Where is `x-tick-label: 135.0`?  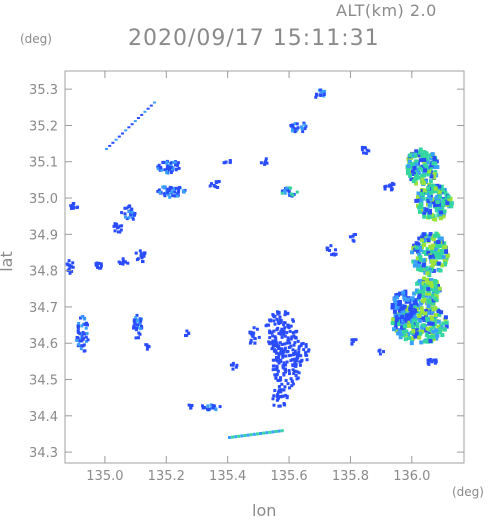
x-tick-label: 135.0 is located at coordinates (104, 476).